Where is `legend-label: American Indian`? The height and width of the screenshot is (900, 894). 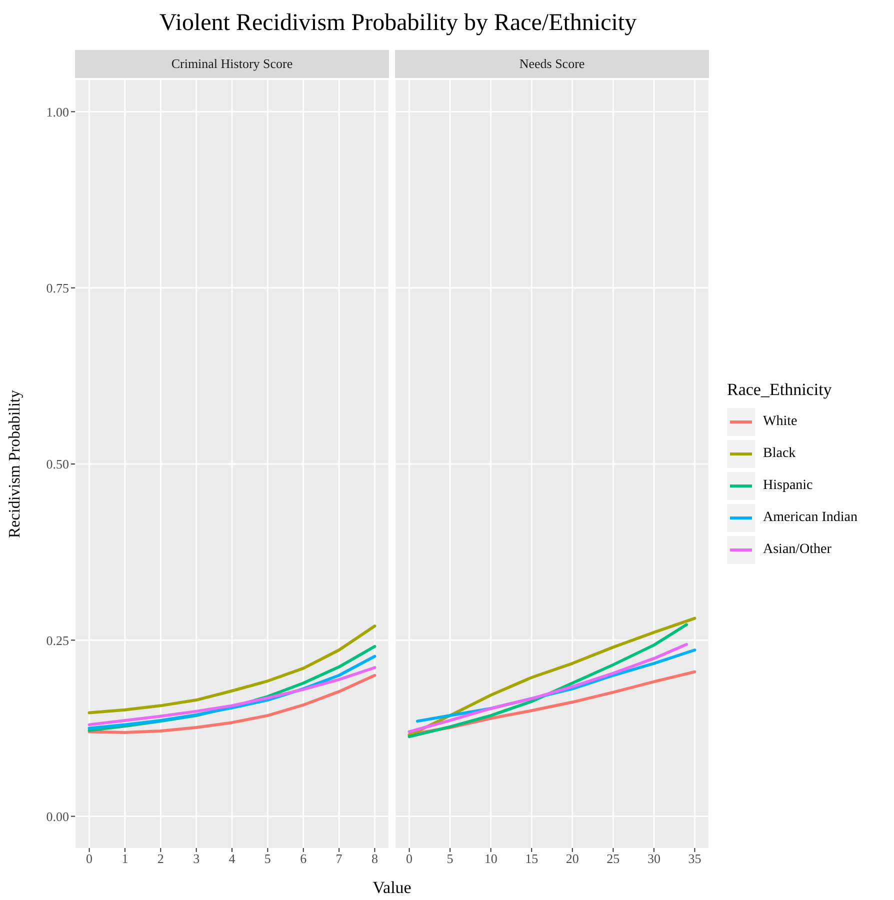
legend-label: American Indian is located at coordinates (810, 518).